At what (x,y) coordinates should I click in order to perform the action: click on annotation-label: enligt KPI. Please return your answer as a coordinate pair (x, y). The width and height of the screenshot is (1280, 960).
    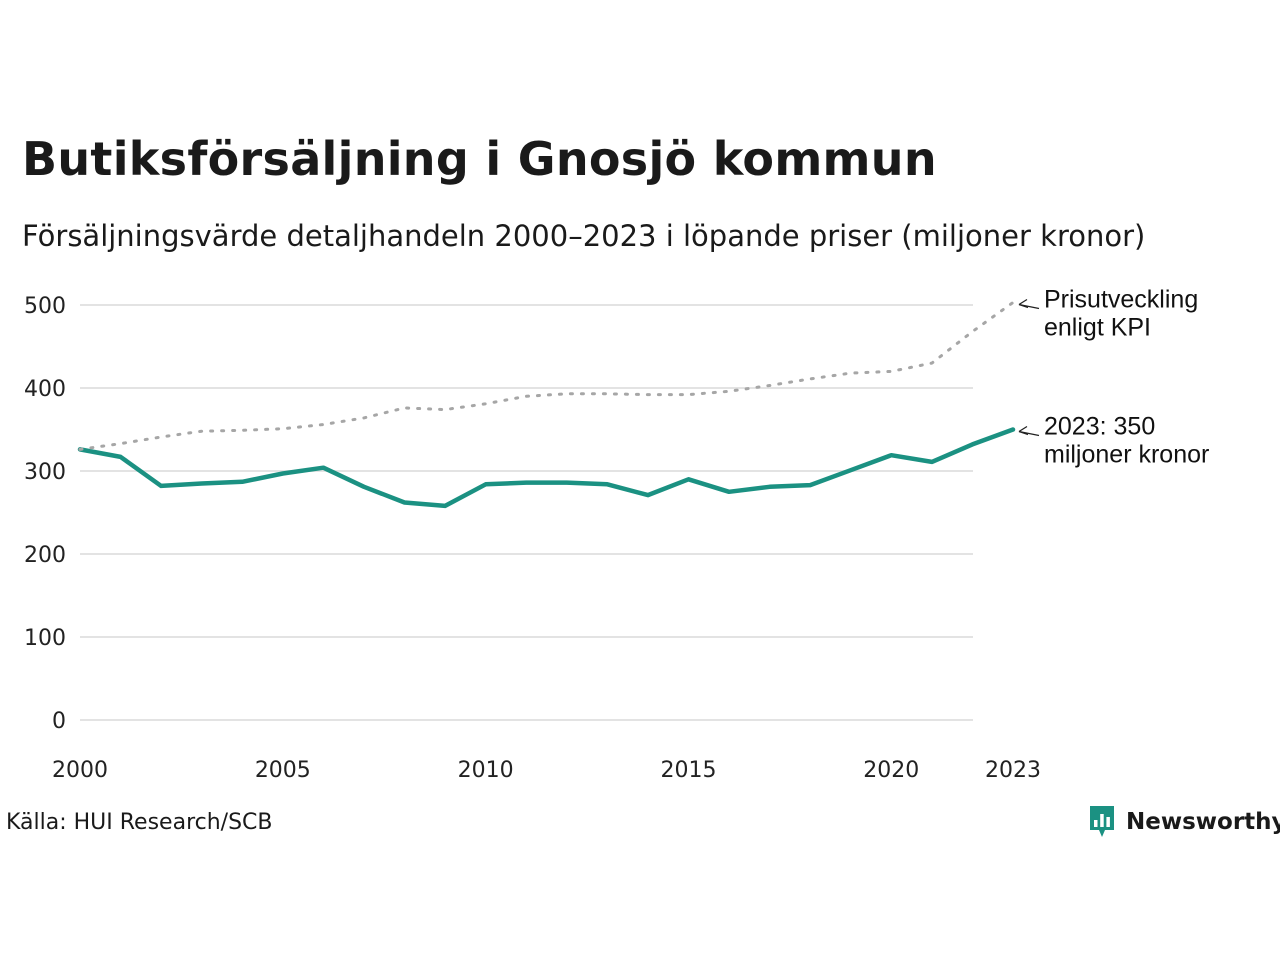
    Looking at the image, I should click on (1097, 328).